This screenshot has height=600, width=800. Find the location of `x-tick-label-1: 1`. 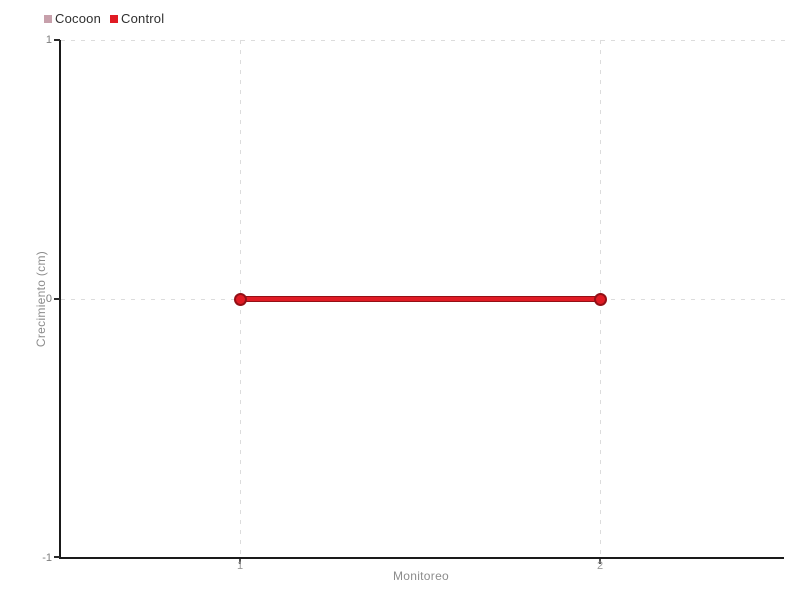

x-tick-label-1: 1 is located at coordinates (240, 566).